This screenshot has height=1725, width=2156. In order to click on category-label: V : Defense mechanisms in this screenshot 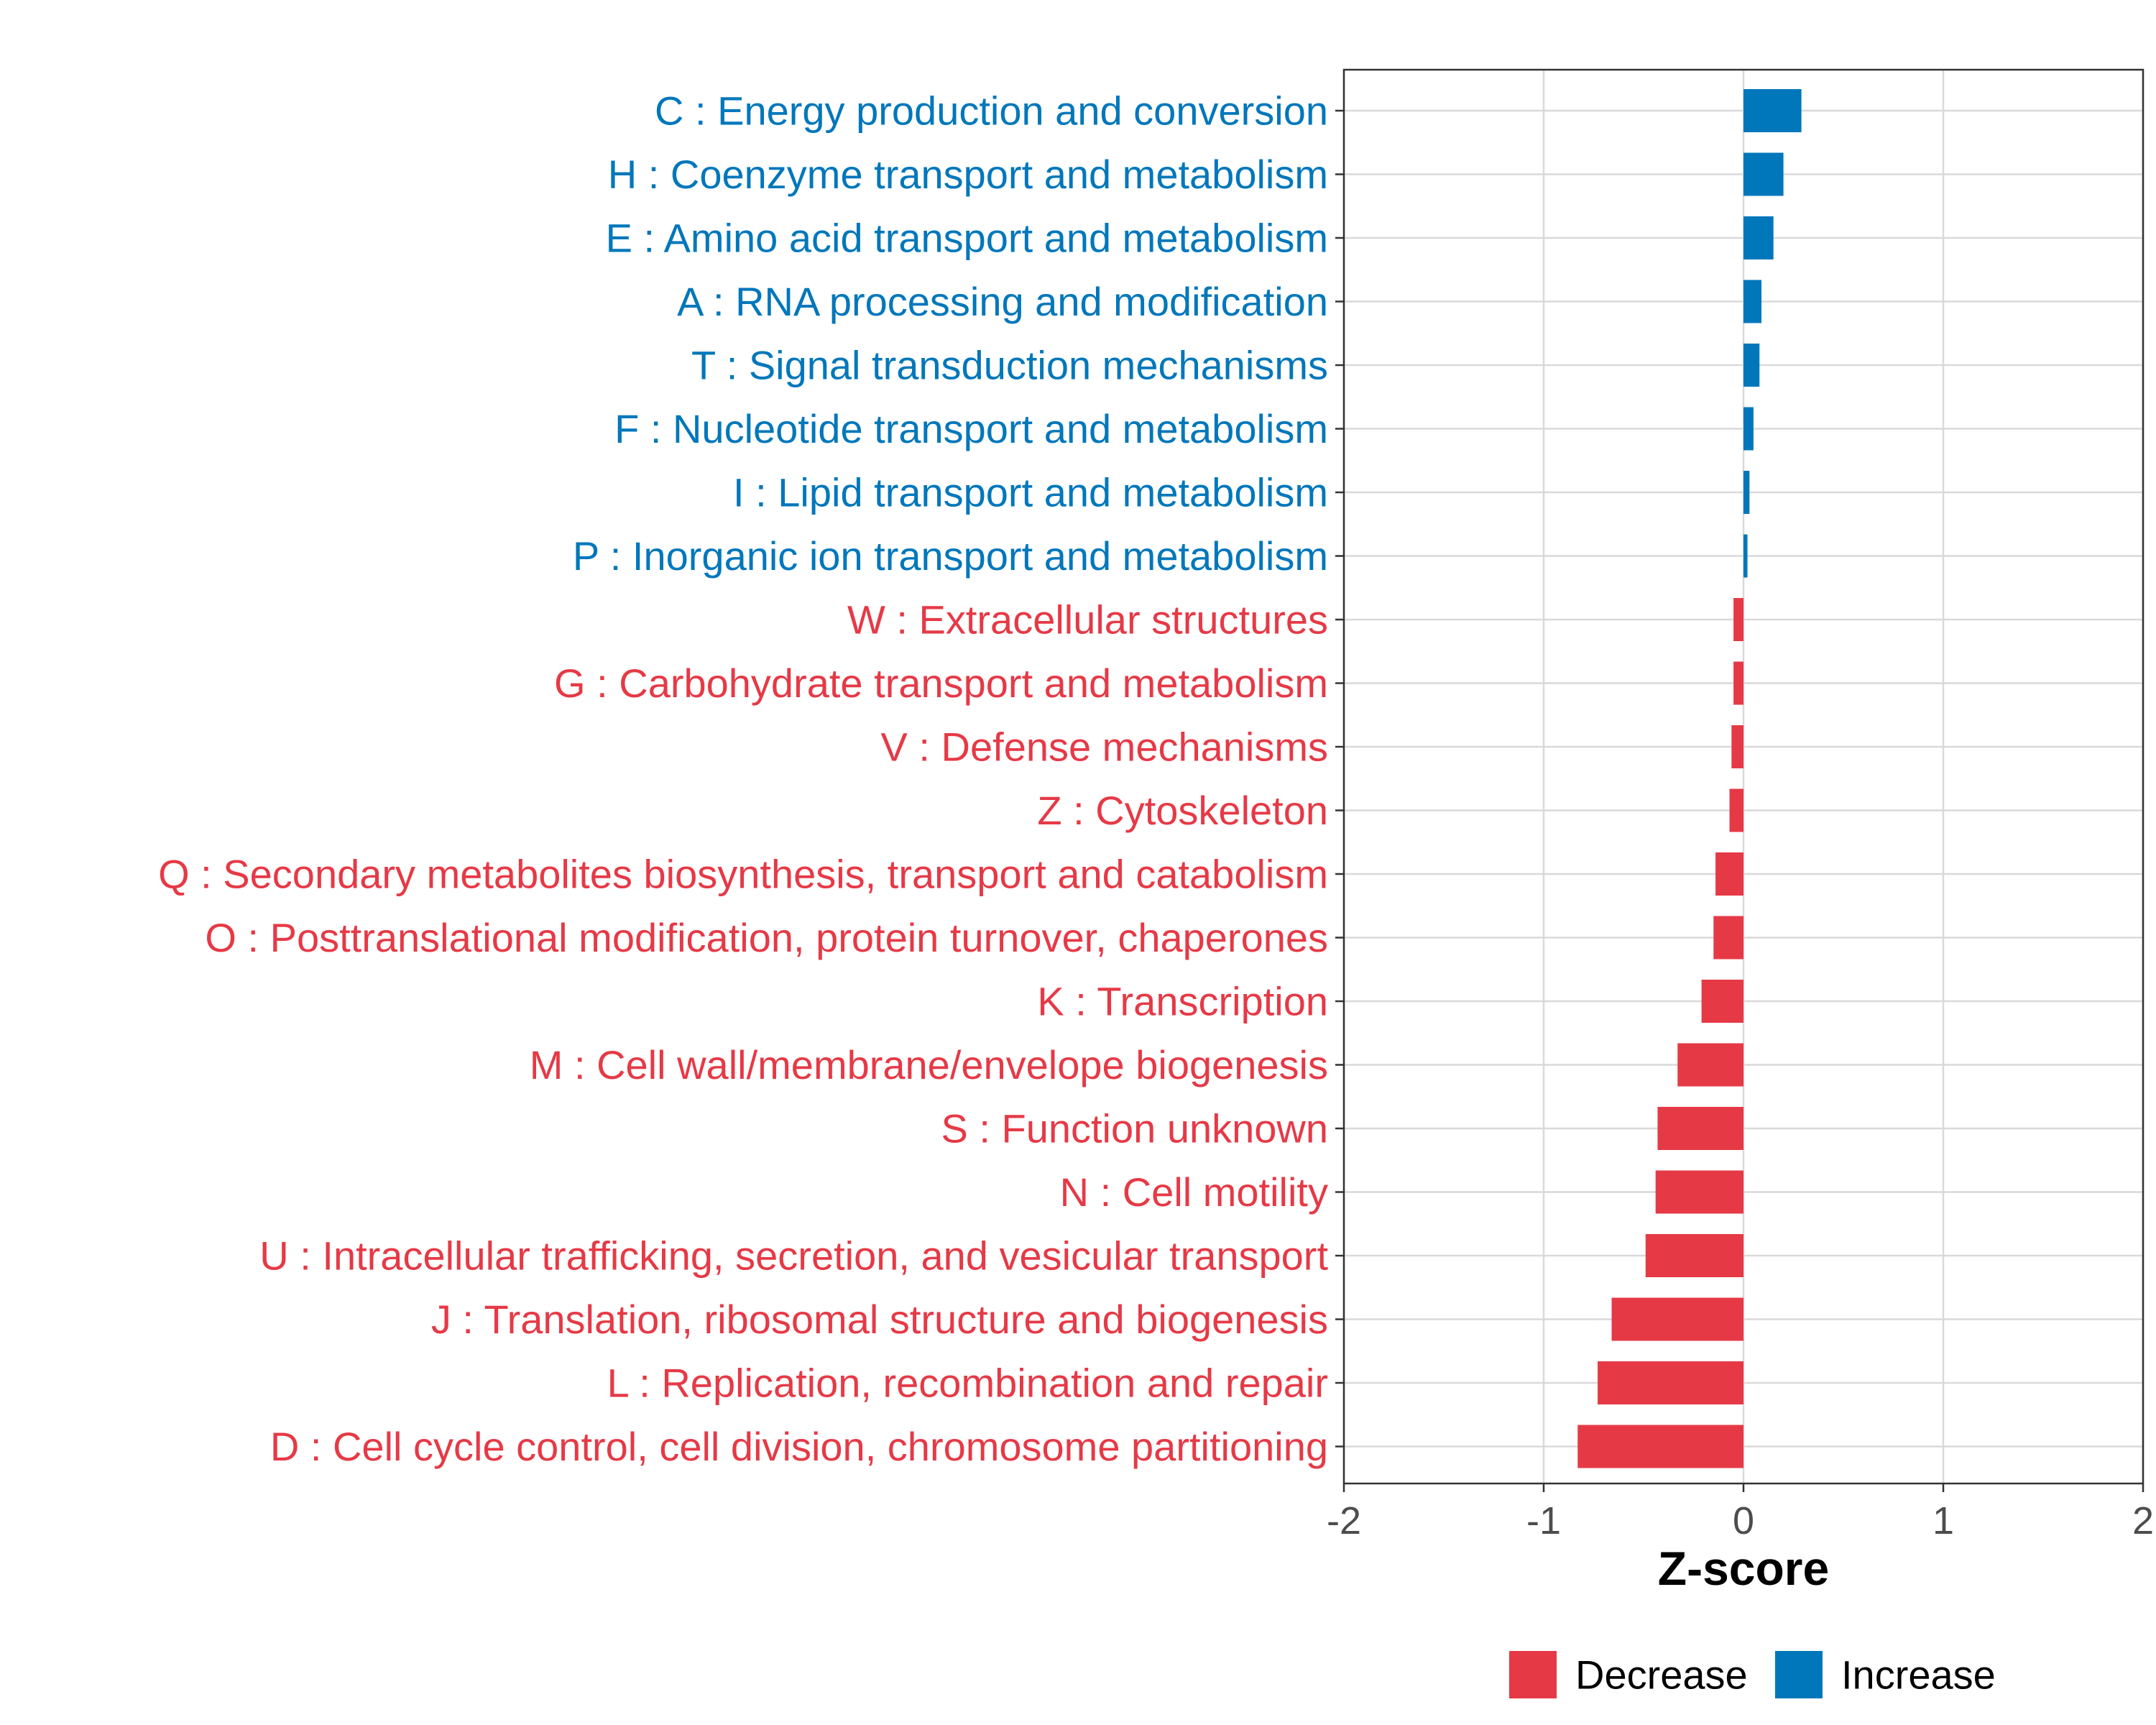, I will do `click(1104, 747)`.